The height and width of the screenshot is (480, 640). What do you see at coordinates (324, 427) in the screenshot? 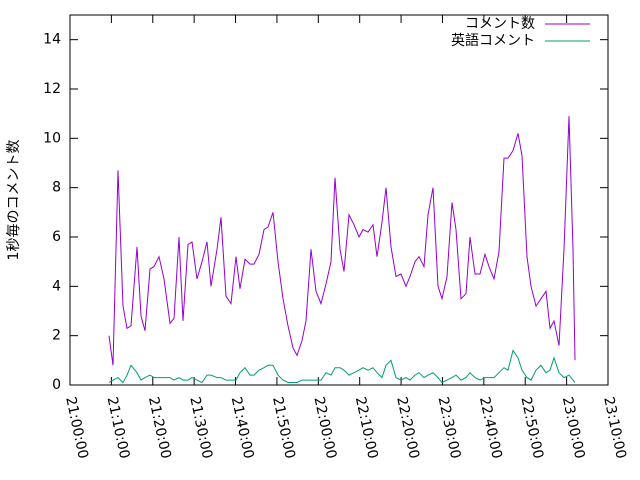
I see `x-tick-label: 22:00:00` at bounding box center [324, 427].